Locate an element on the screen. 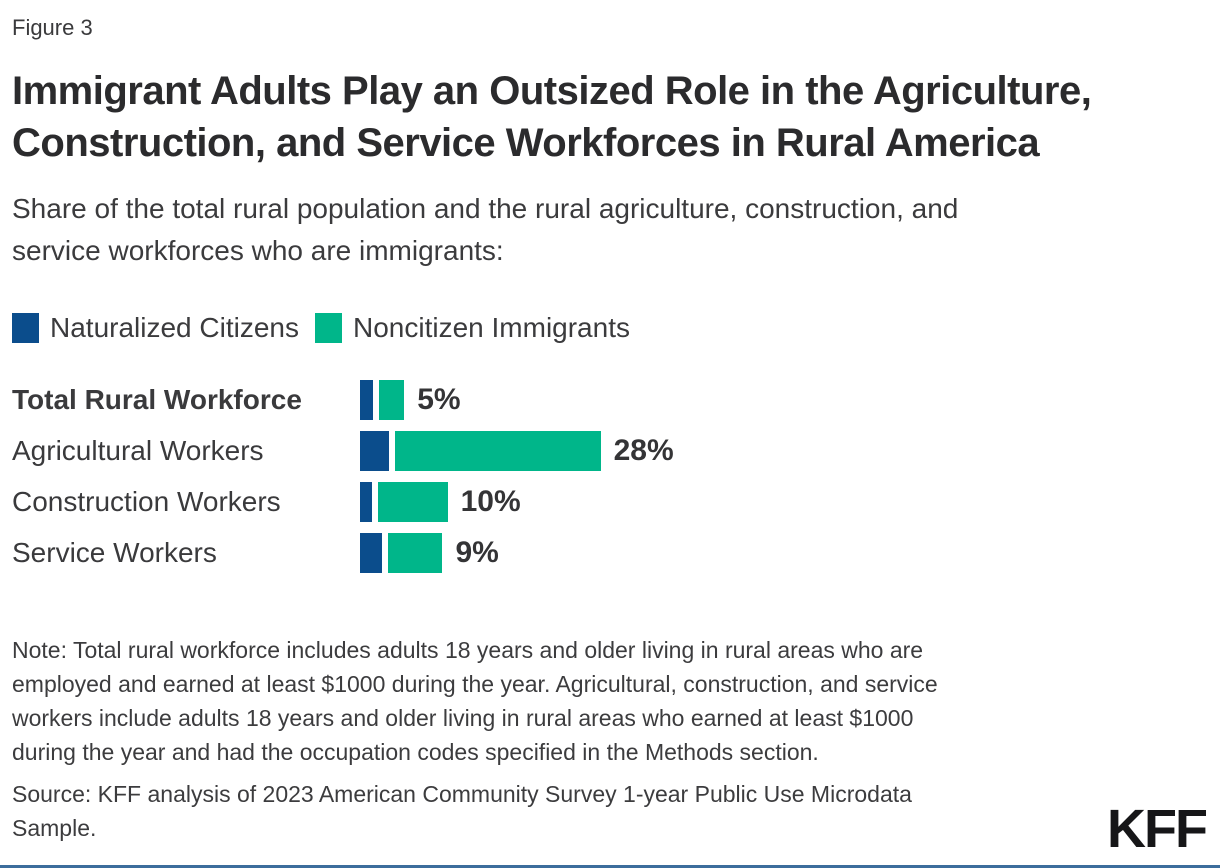 The height and width of the screenshot is (868, 1220). naturalized-citizens-swatch-icon is located at coordinates (25, 327).